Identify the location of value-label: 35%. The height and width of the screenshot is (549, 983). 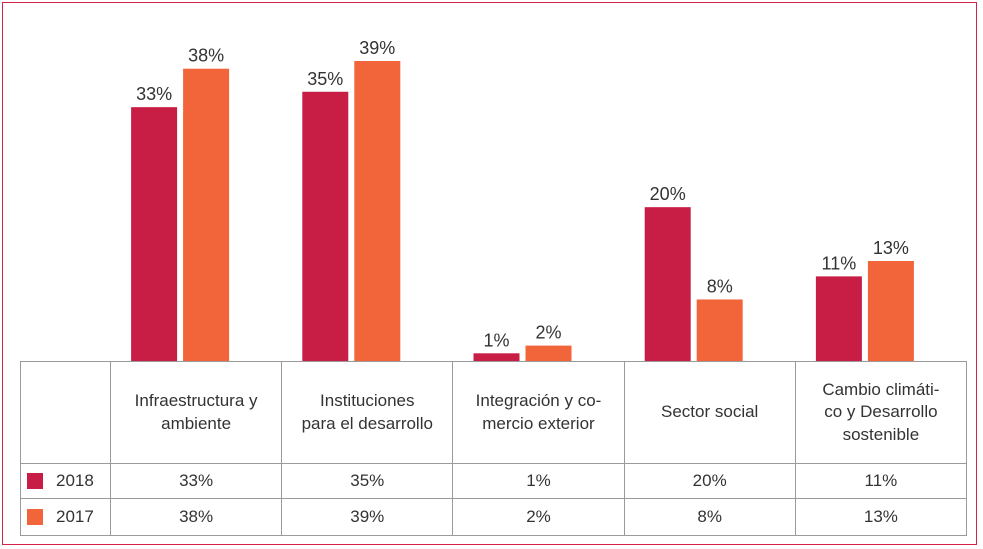
(325, 79).